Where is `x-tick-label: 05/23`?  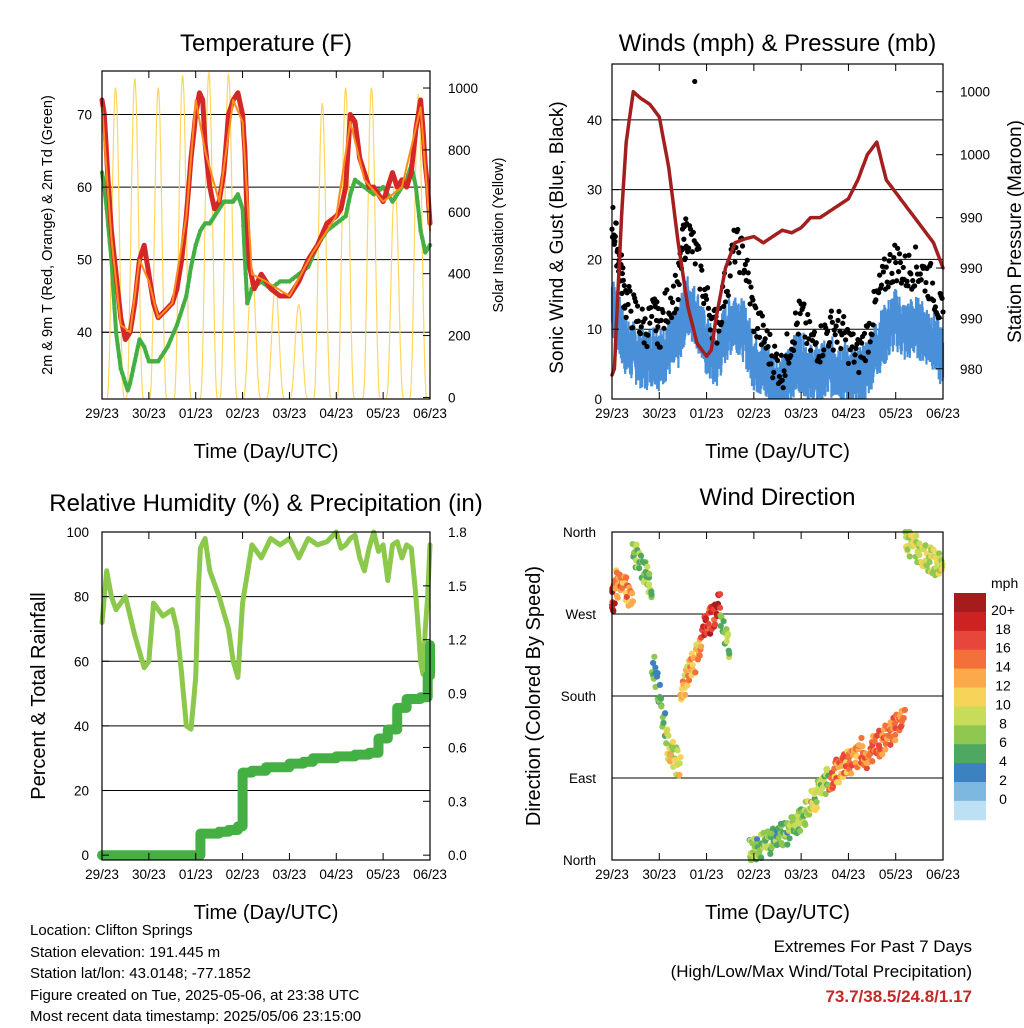 x-tick-label: 05/23 is located at coordinates (383, 874).